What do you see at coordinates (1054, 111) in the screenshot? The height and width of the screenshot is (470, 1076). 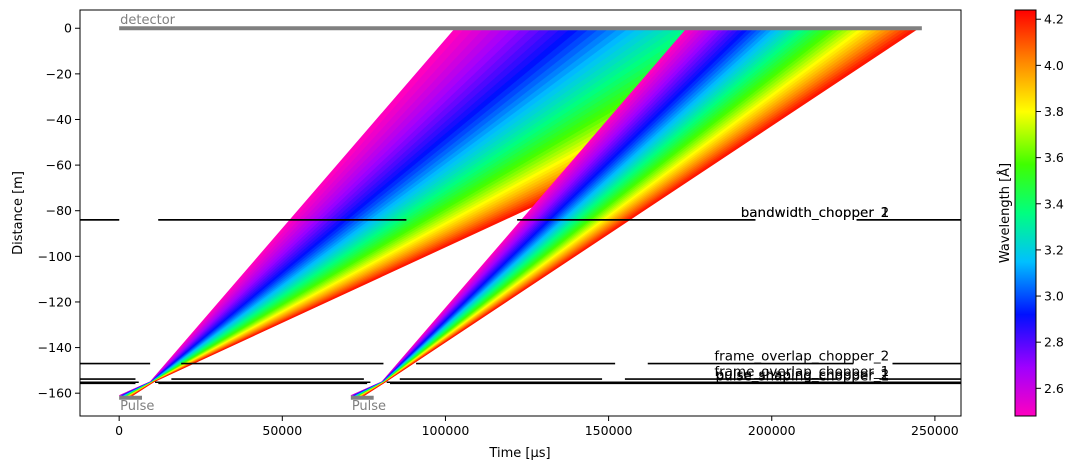 I see `colorbar-tick-label: 3.8` at bounding box center [1054, 111].